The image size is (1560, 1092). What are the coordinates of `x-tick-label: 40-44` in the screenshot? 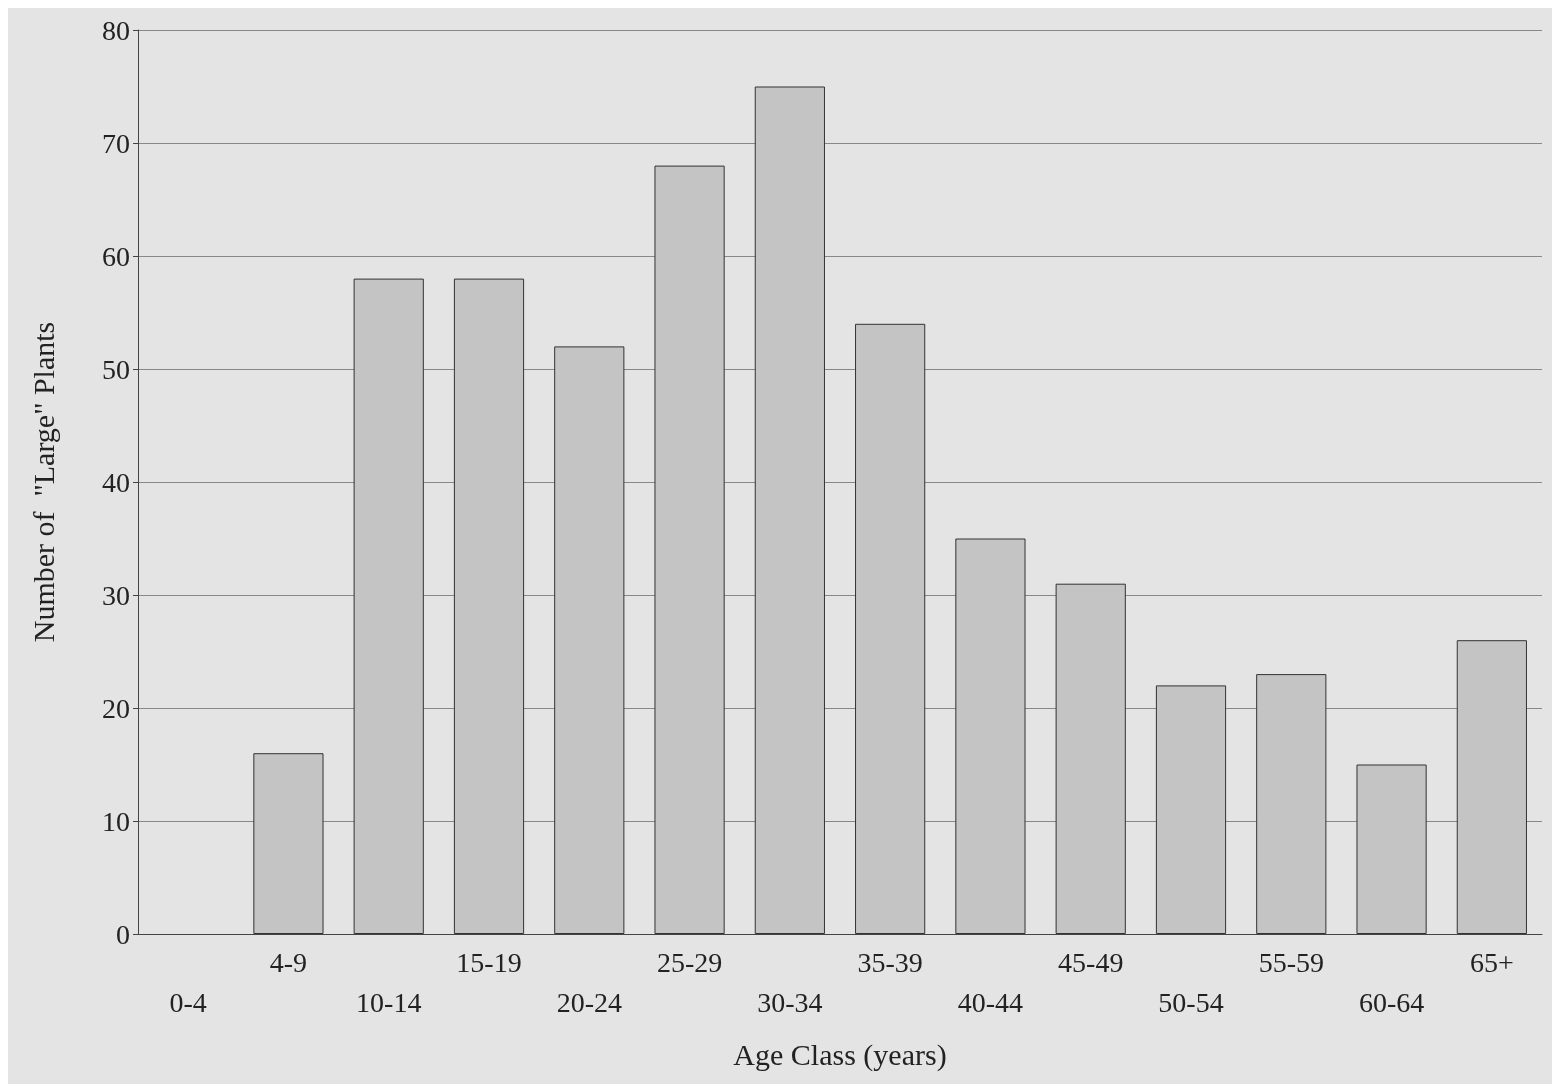 It's located at (990, 1002).